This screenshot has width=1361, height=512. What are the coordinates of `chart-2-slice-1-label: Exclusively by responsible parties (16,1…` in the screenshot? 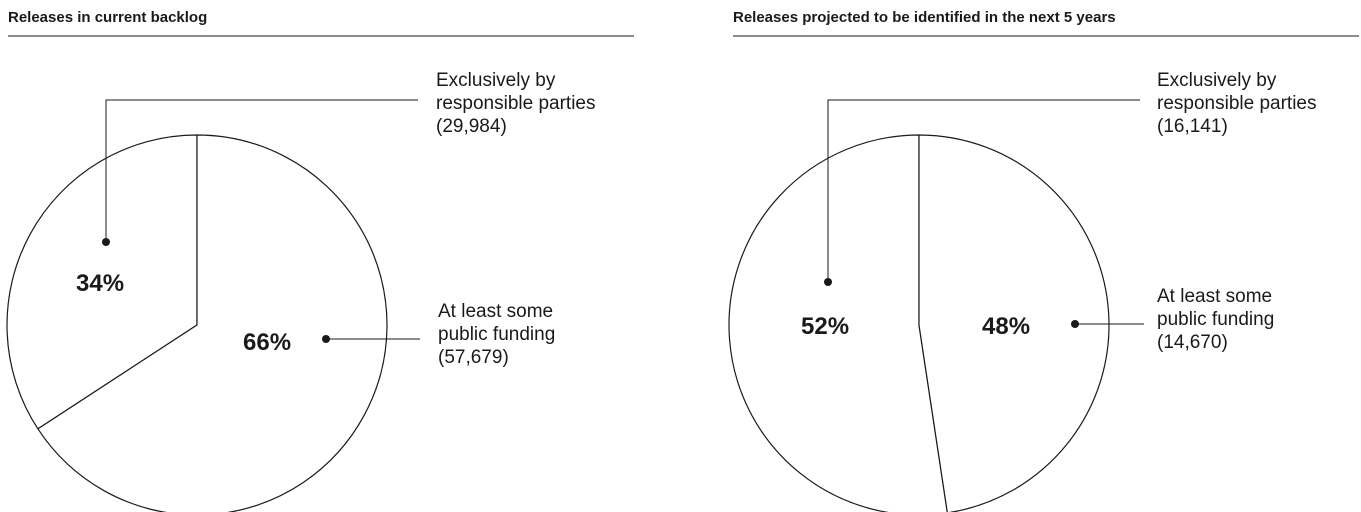 It's located at (1239, 103).